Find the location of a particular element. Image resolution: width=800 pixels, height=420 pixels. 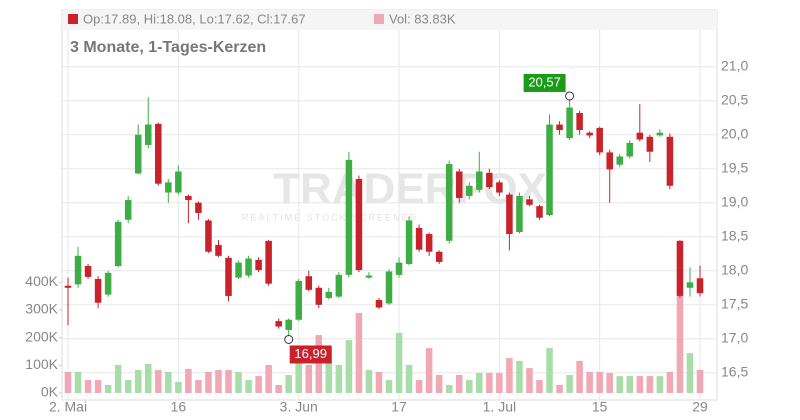

watermark-sub: REALTIME STOCK SCREENER is located at coordinates (330, 217).